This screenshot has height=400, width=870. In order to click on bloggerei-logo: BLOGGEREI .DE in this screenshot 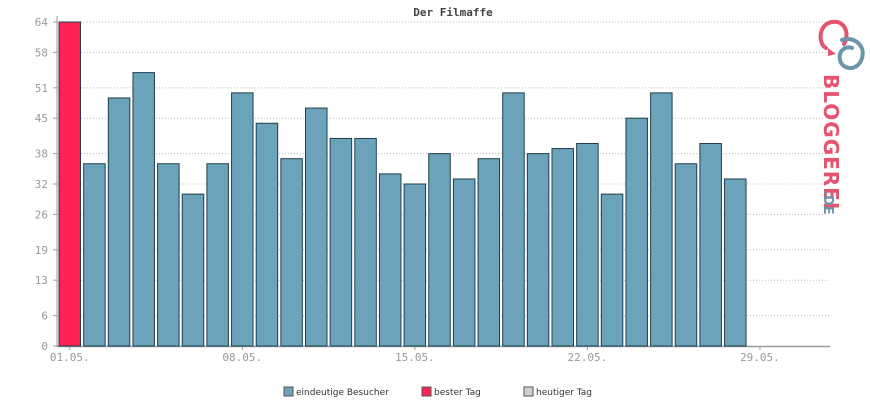, I will do `click(841, 117)`.